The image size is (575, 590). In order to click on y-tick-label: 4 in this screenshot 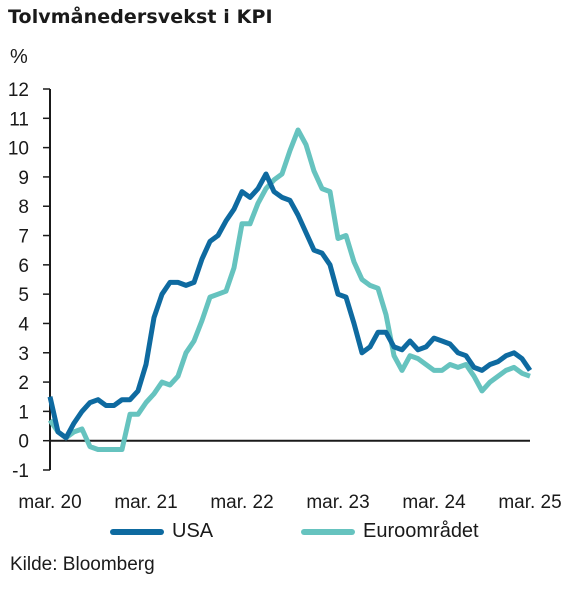, I will do `click(23, 324)`.